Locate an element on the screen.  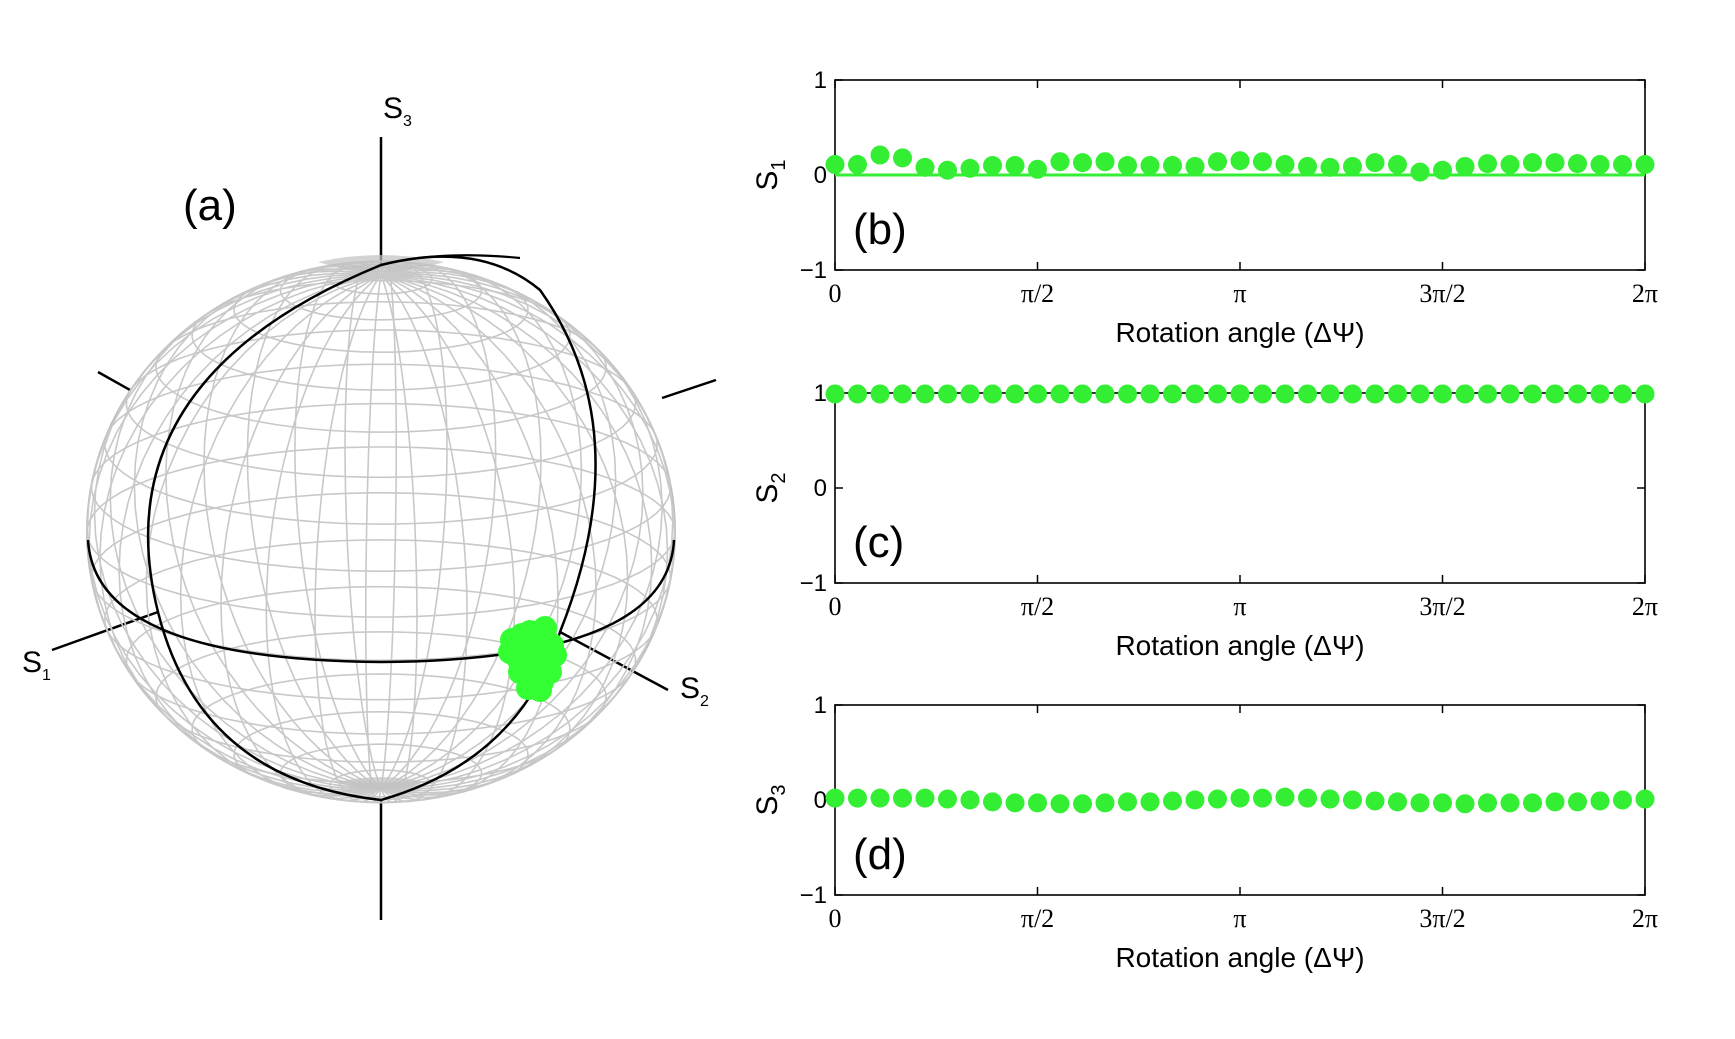
s2-axis-label: S2 is located at coordinates (694, 691).